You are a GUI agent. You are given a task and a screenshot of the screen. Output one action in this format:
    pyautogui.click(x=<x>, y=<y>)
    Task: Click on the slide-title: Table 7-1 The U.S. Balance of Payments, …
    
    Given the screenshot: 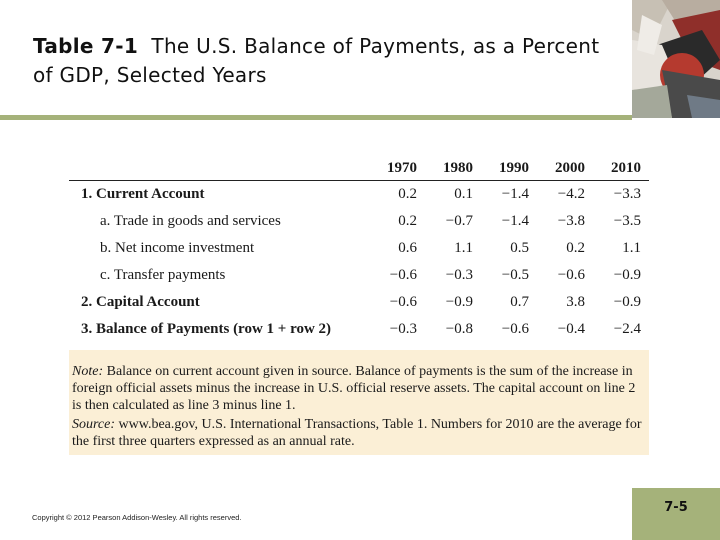 What is the action you would take?
    pyautogui.click(x=328, y=61)
    